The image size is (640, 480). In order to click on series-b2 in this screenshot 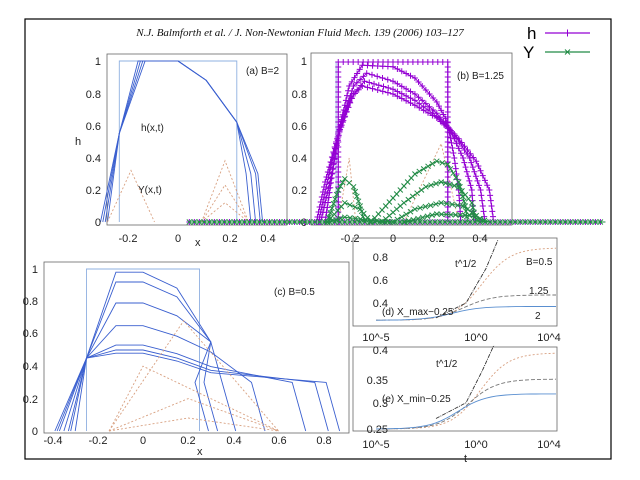, I will do `click(466, 313)`.